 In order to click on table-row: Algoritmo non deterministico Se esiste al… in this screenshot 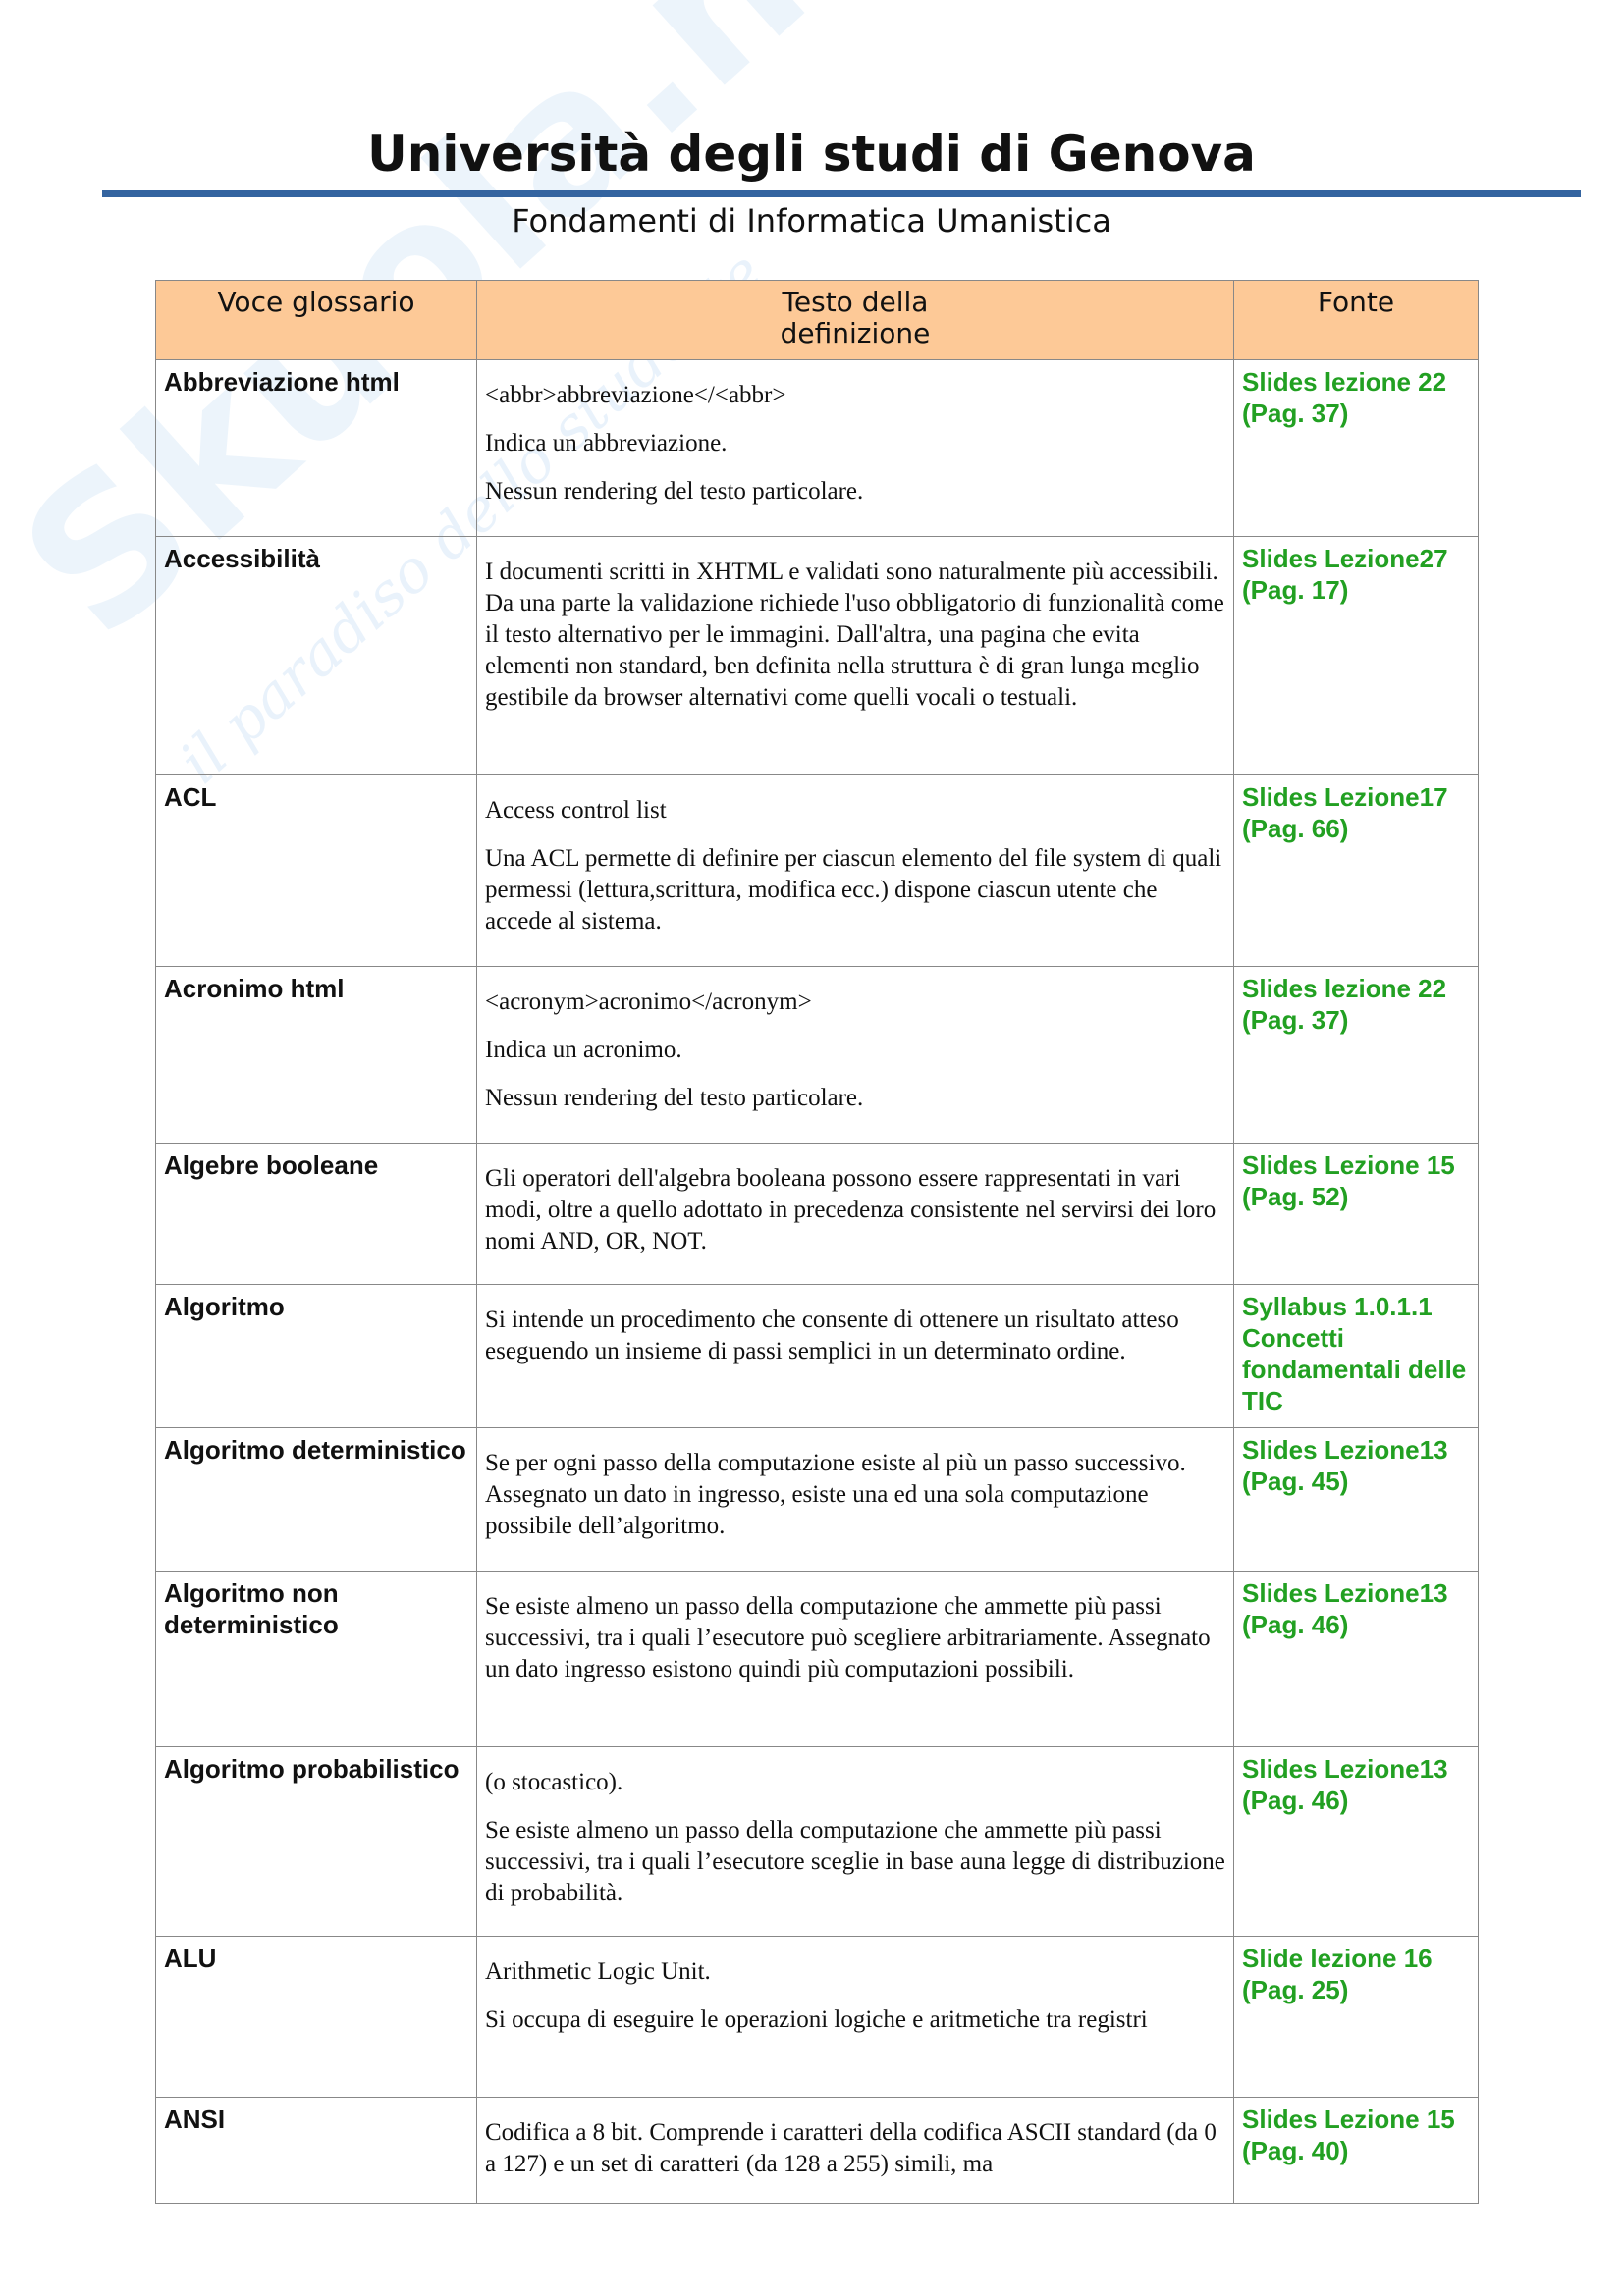, I will do `click(817, 1659)`.